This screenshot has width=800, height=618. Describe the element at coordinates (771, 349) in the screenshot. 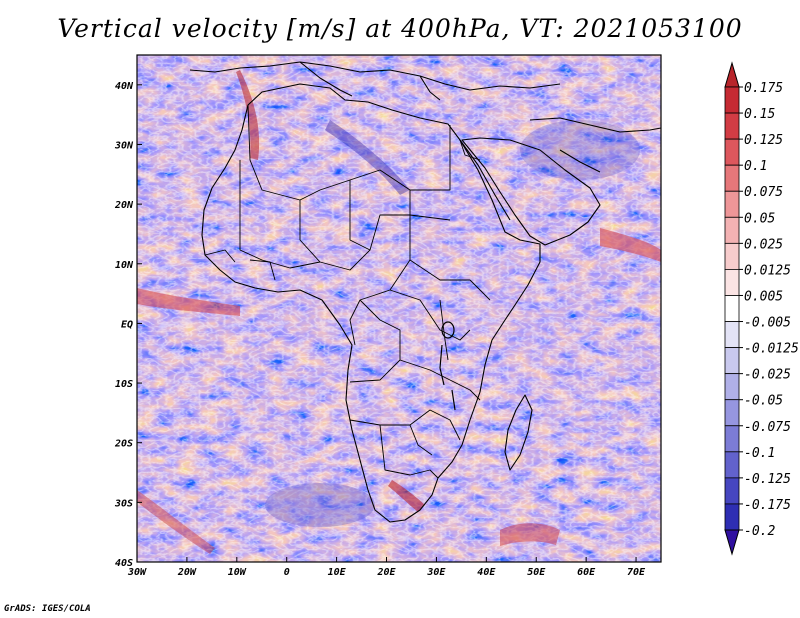

I see `colorbar-label: -0.0125` at that location.